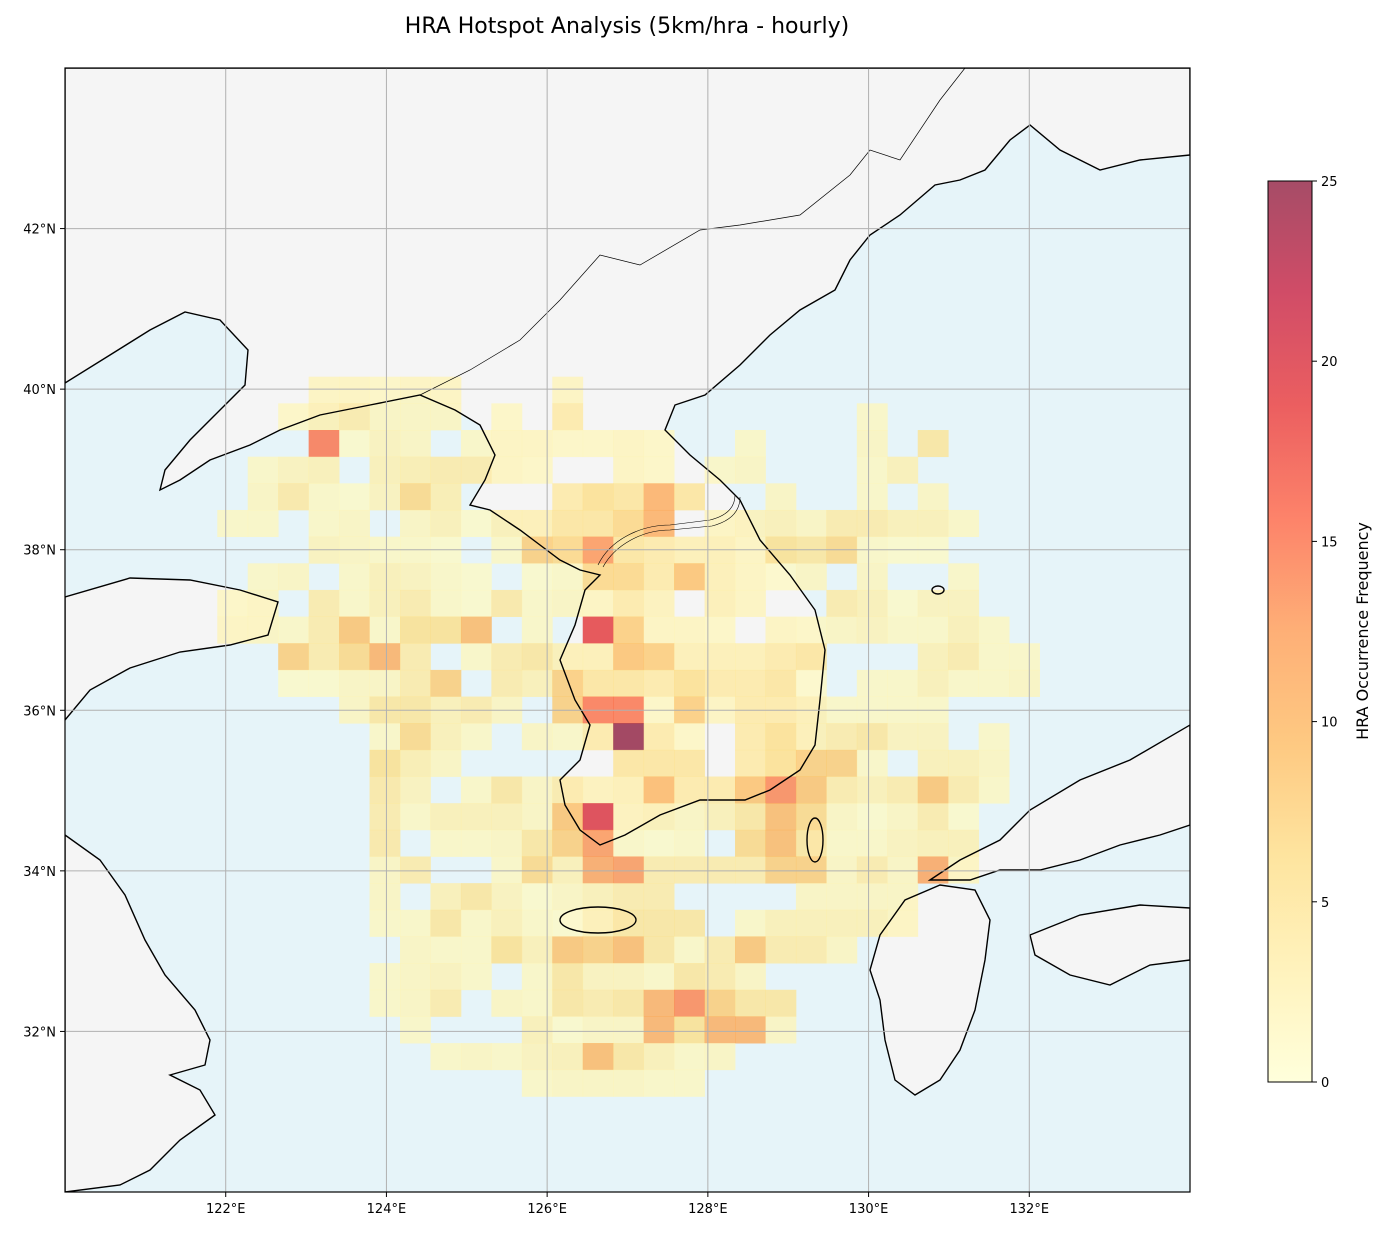 The image size is (1386, 1236). I want to click on x-tick-label: 126°E, so click(547, 1209).